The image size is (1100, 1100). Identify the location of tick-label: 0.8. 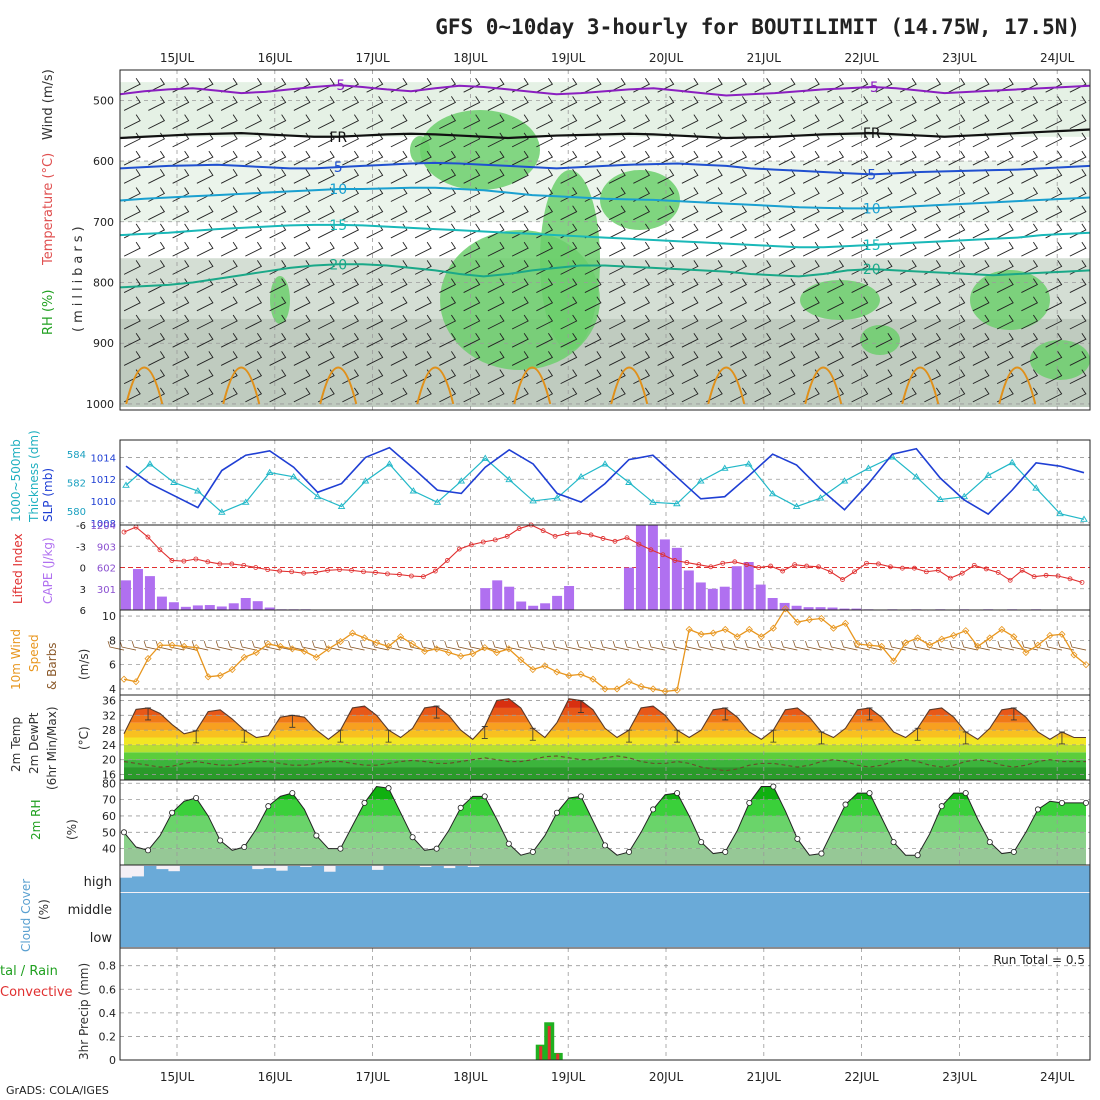
(108, 966).